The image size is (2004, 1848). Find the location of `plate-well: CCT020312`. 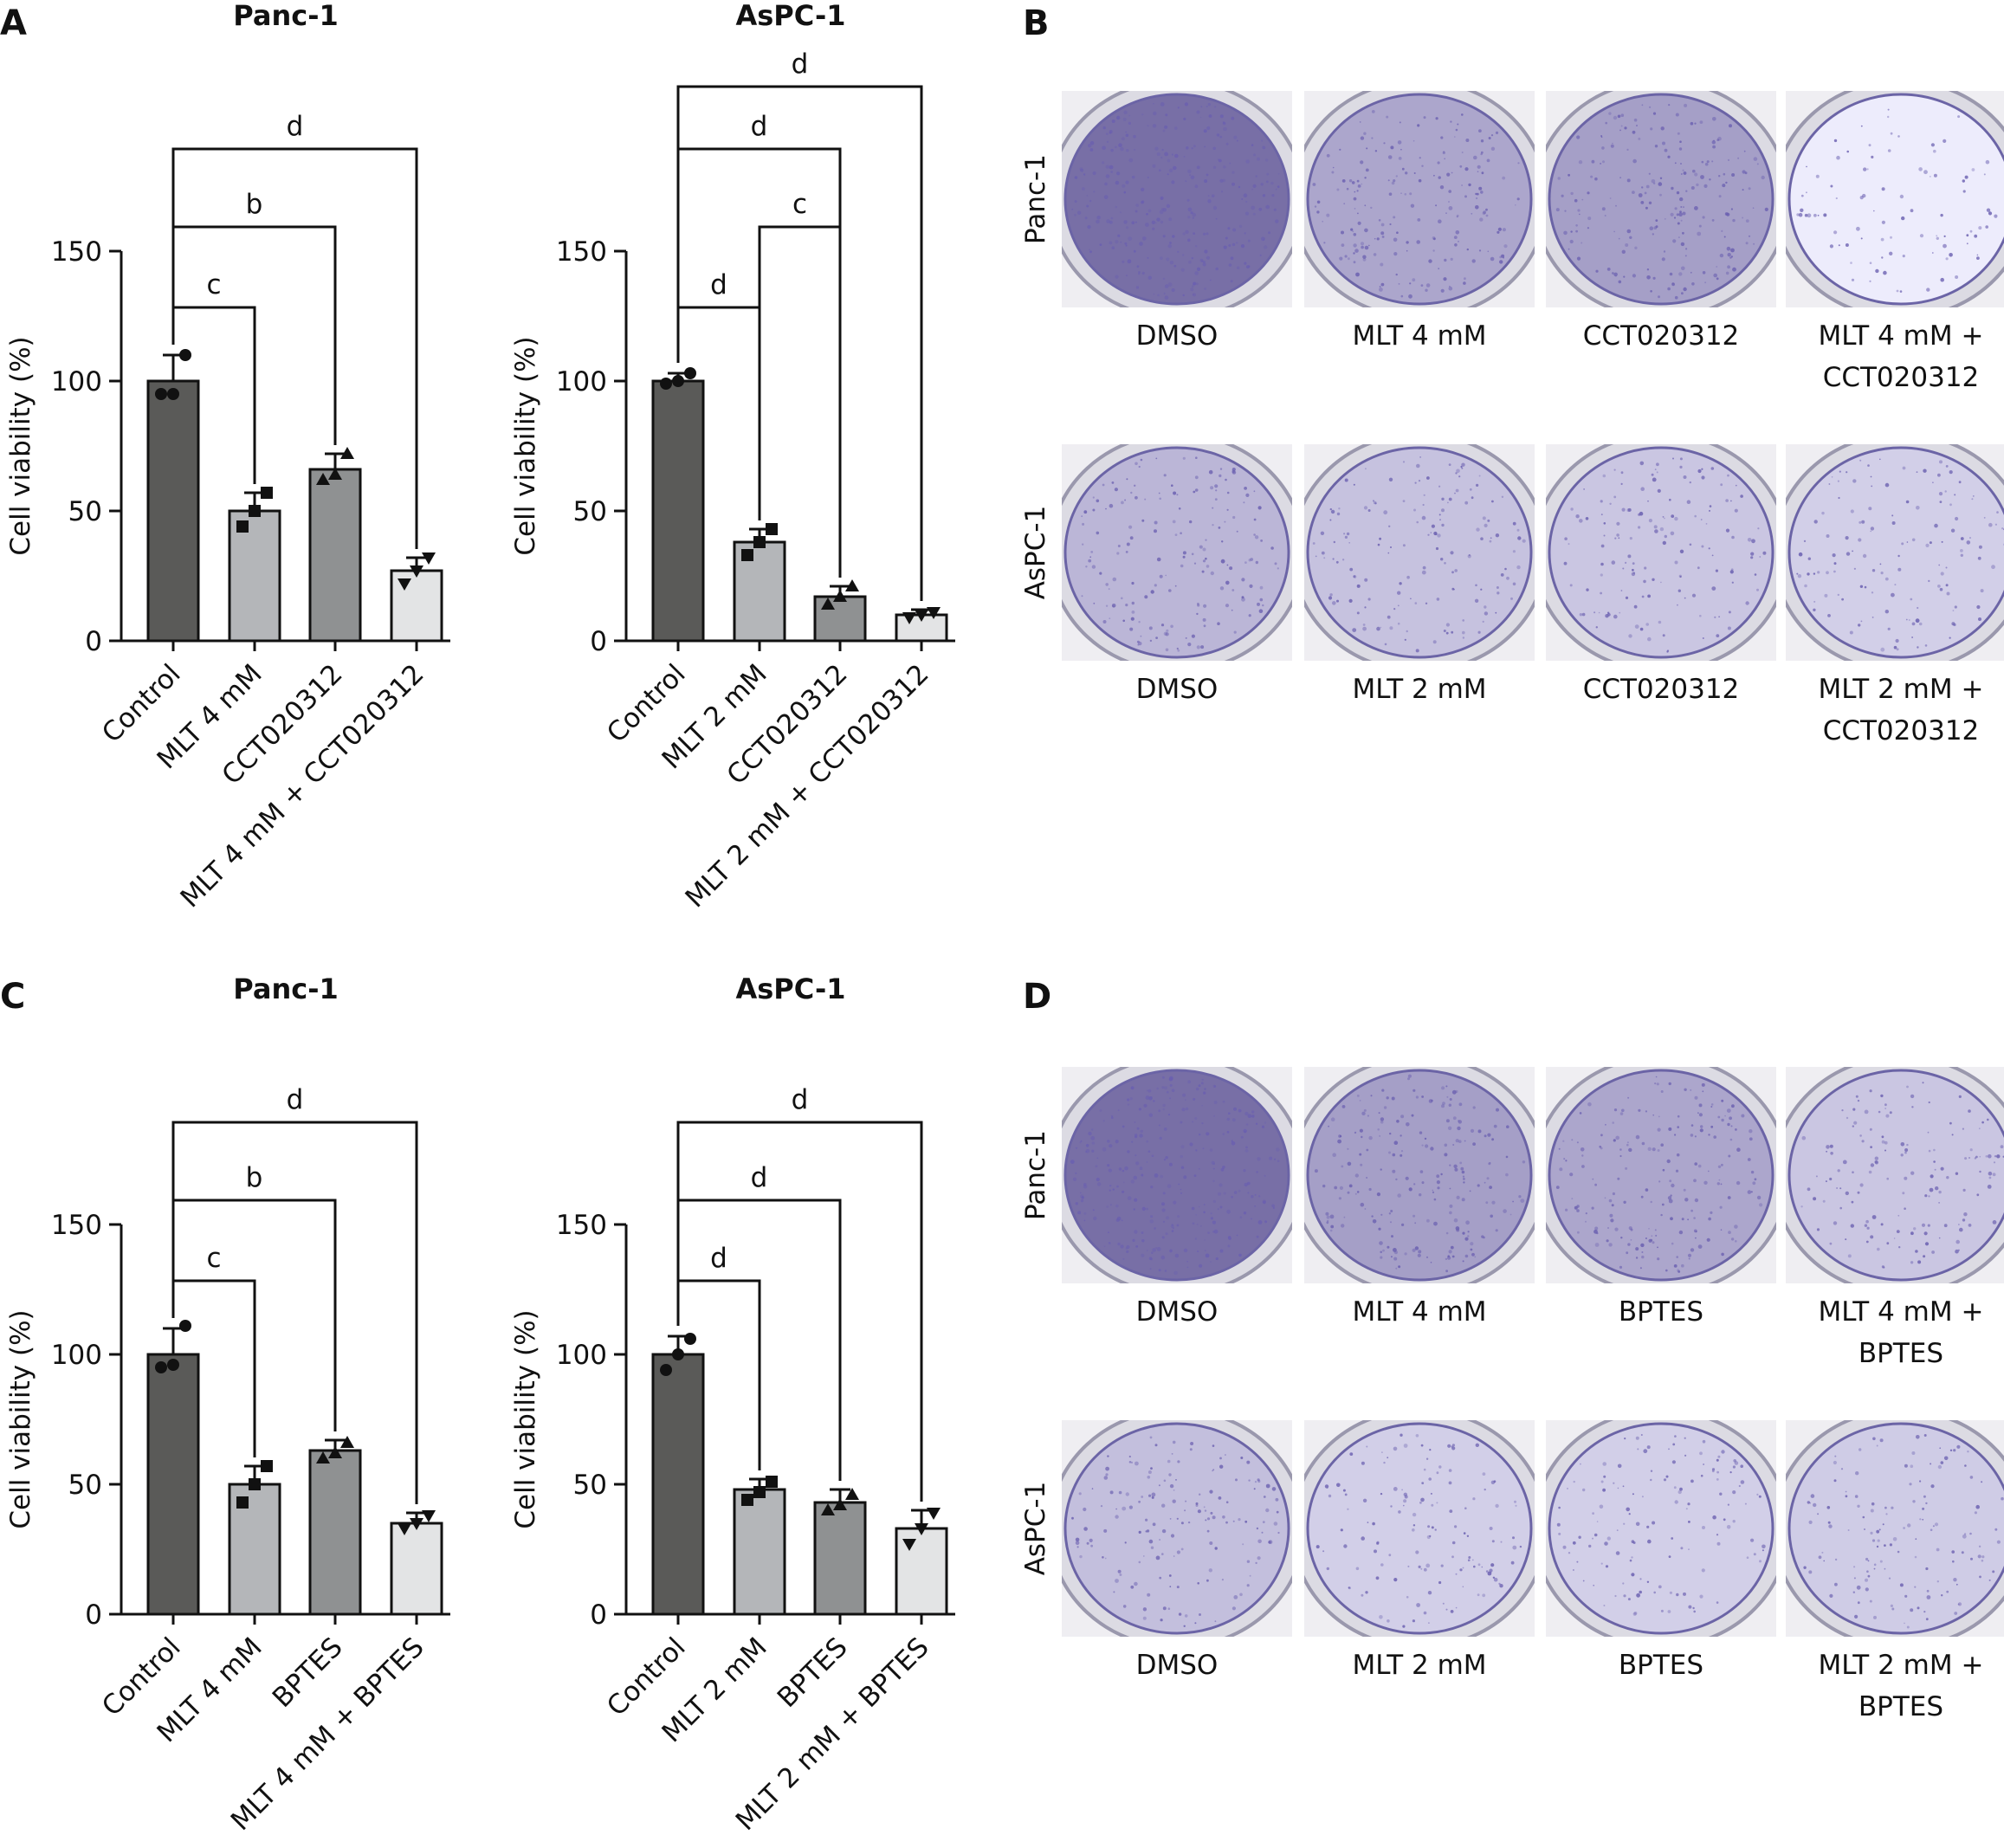

plate-well: CCT020312 is located at coordinates (1661, 574).